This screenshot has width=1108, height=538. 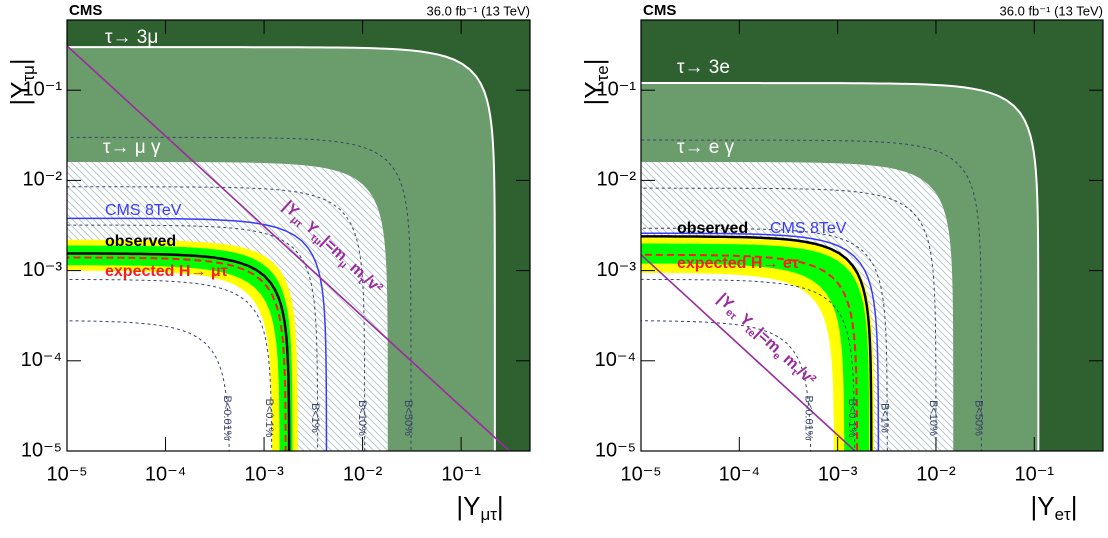 I want to click on y-axis-label: |Yτμ|, so click(x=21, y=81).